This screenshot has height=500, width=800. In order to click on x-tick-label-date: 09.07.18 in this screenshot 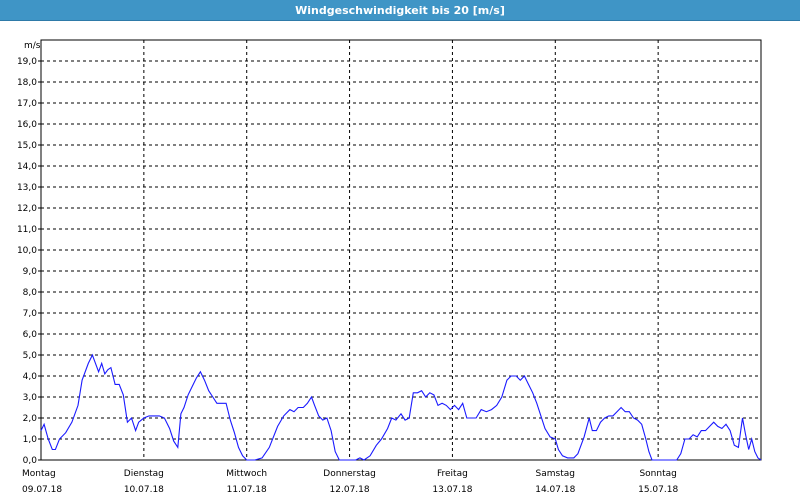, I will do `click(42, 490)`.